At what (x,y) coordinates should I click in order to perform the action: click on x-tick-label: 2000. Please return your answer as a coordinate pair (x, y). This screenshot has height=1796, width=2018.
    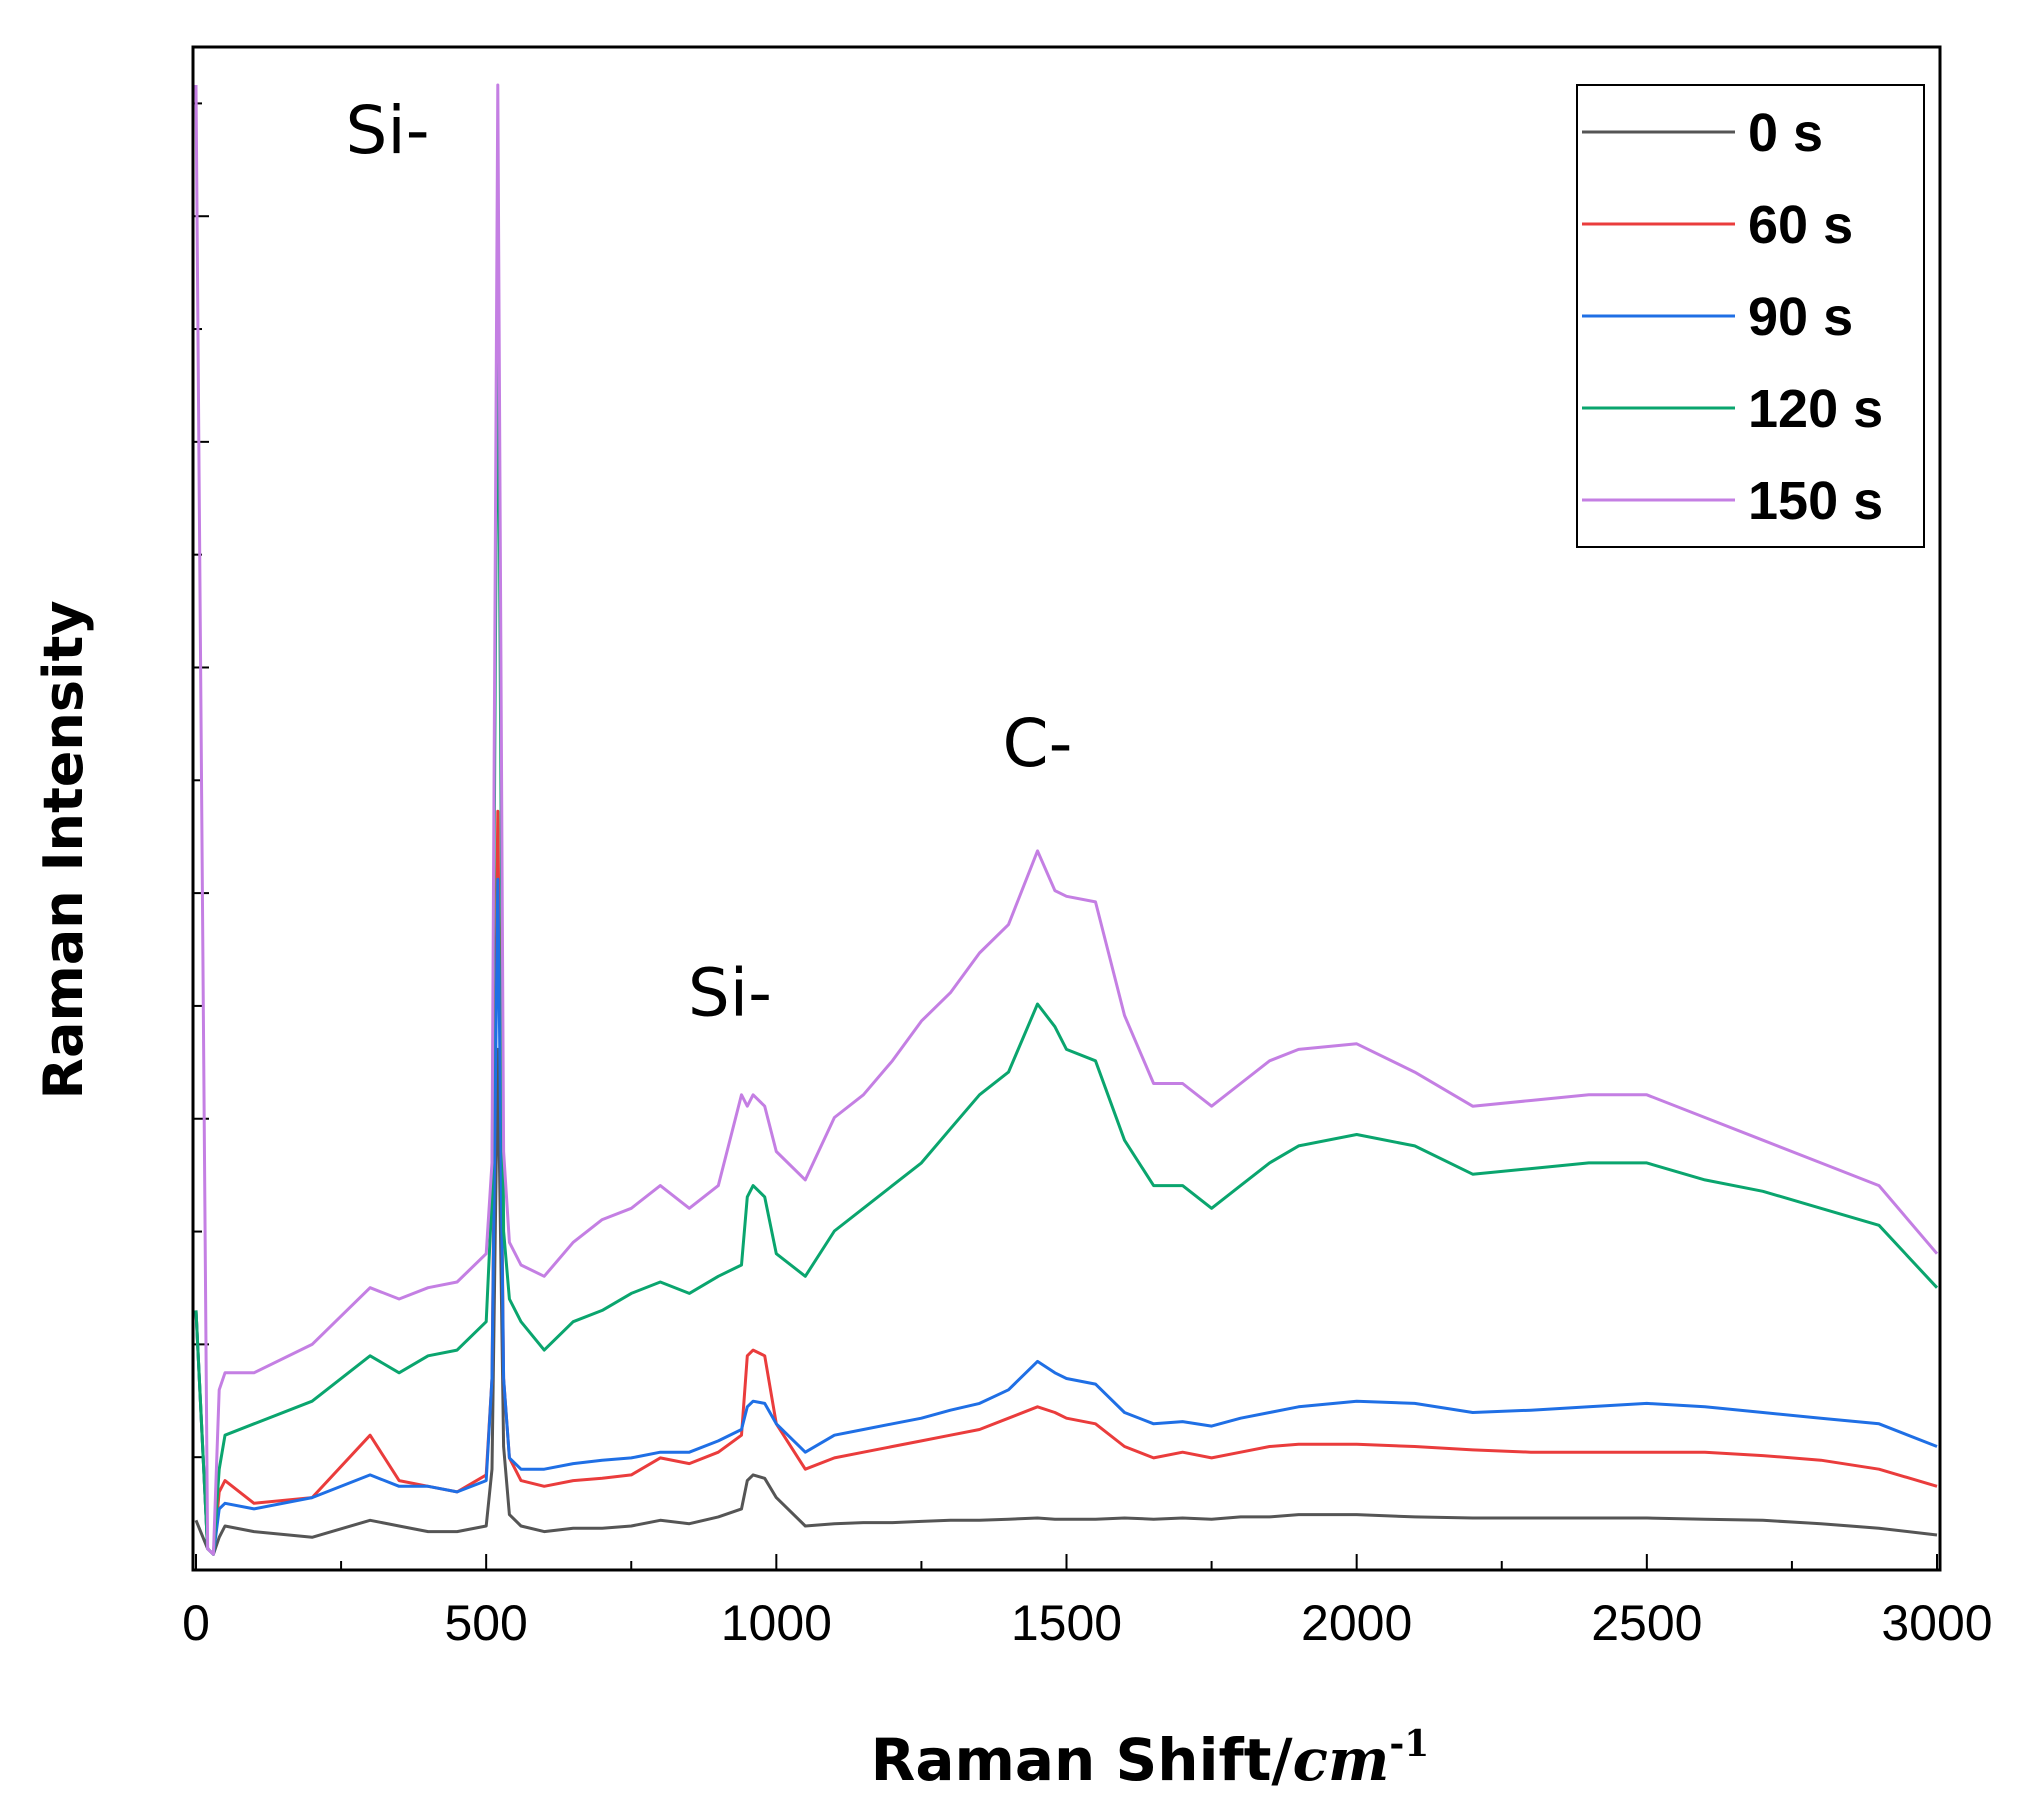
    Looking at the image, I should click on (1356, 1623).